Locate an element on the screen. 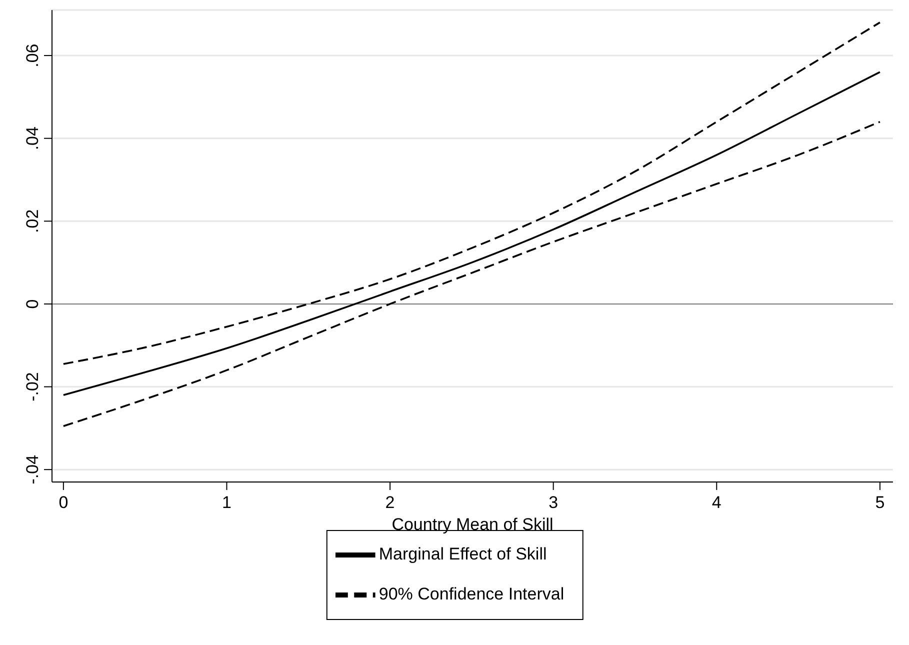 This screenshot has width=909, height=645. x-tick-label: 4 is located at coordinates (717, 502).